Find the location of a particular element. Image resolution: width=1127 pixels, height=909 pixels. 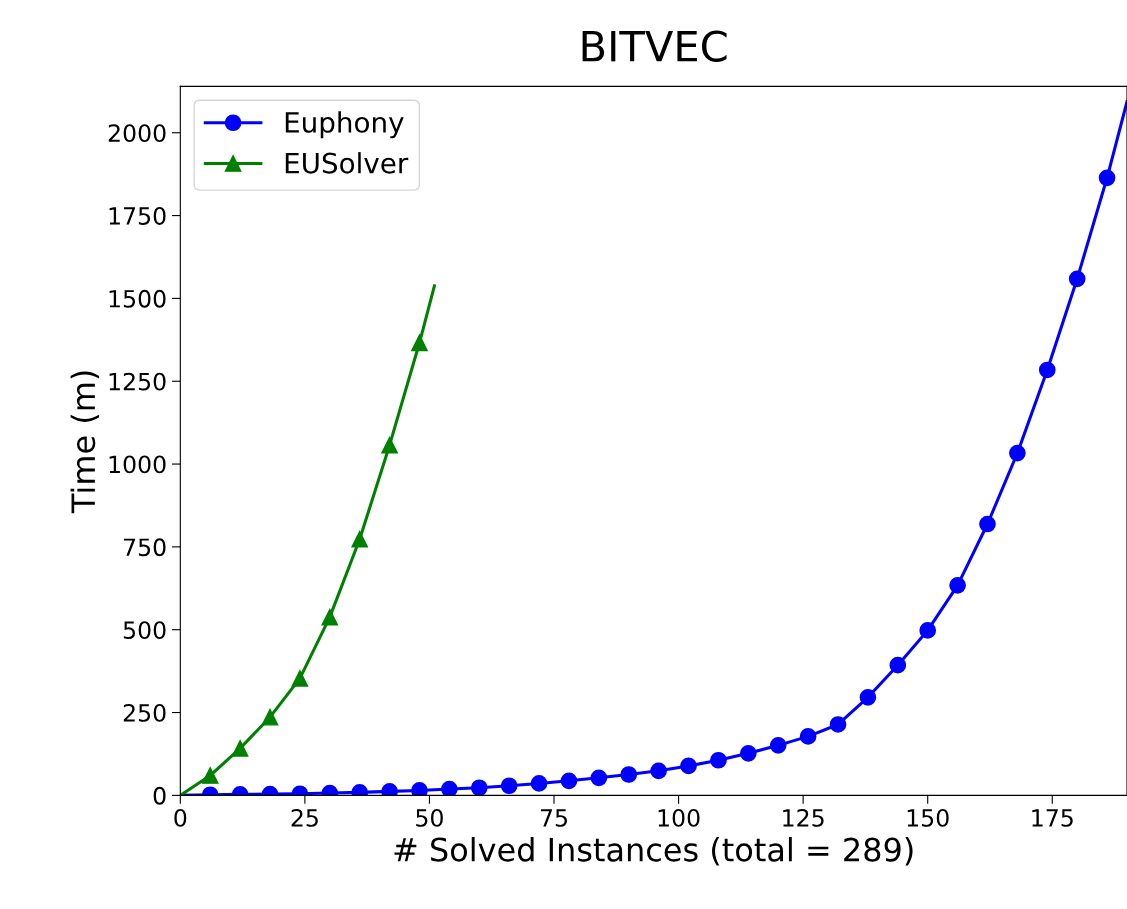

y-tick-label: 1000 is located at coordinates (137, 464).